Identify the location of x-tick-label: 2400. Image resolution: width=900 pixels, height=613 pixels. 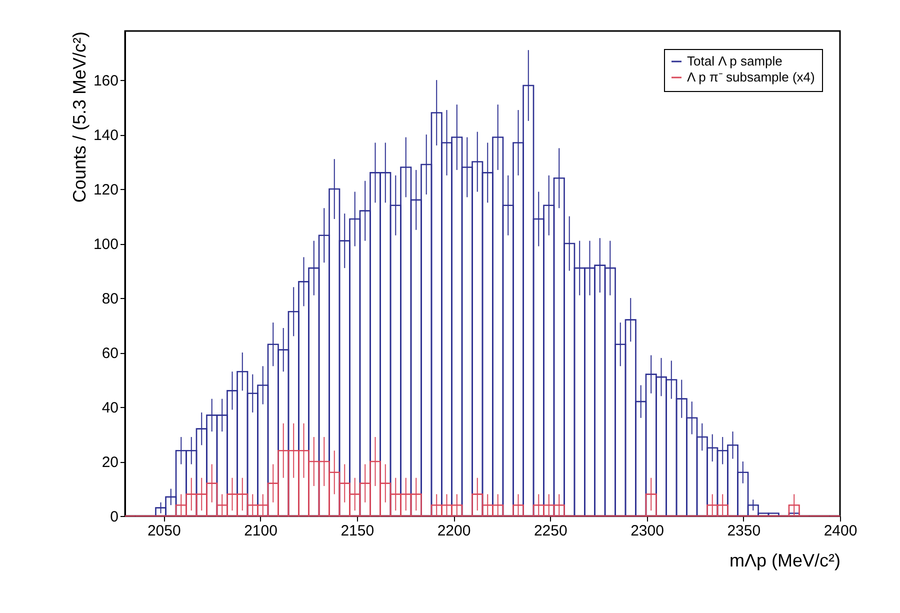
(841, 531).